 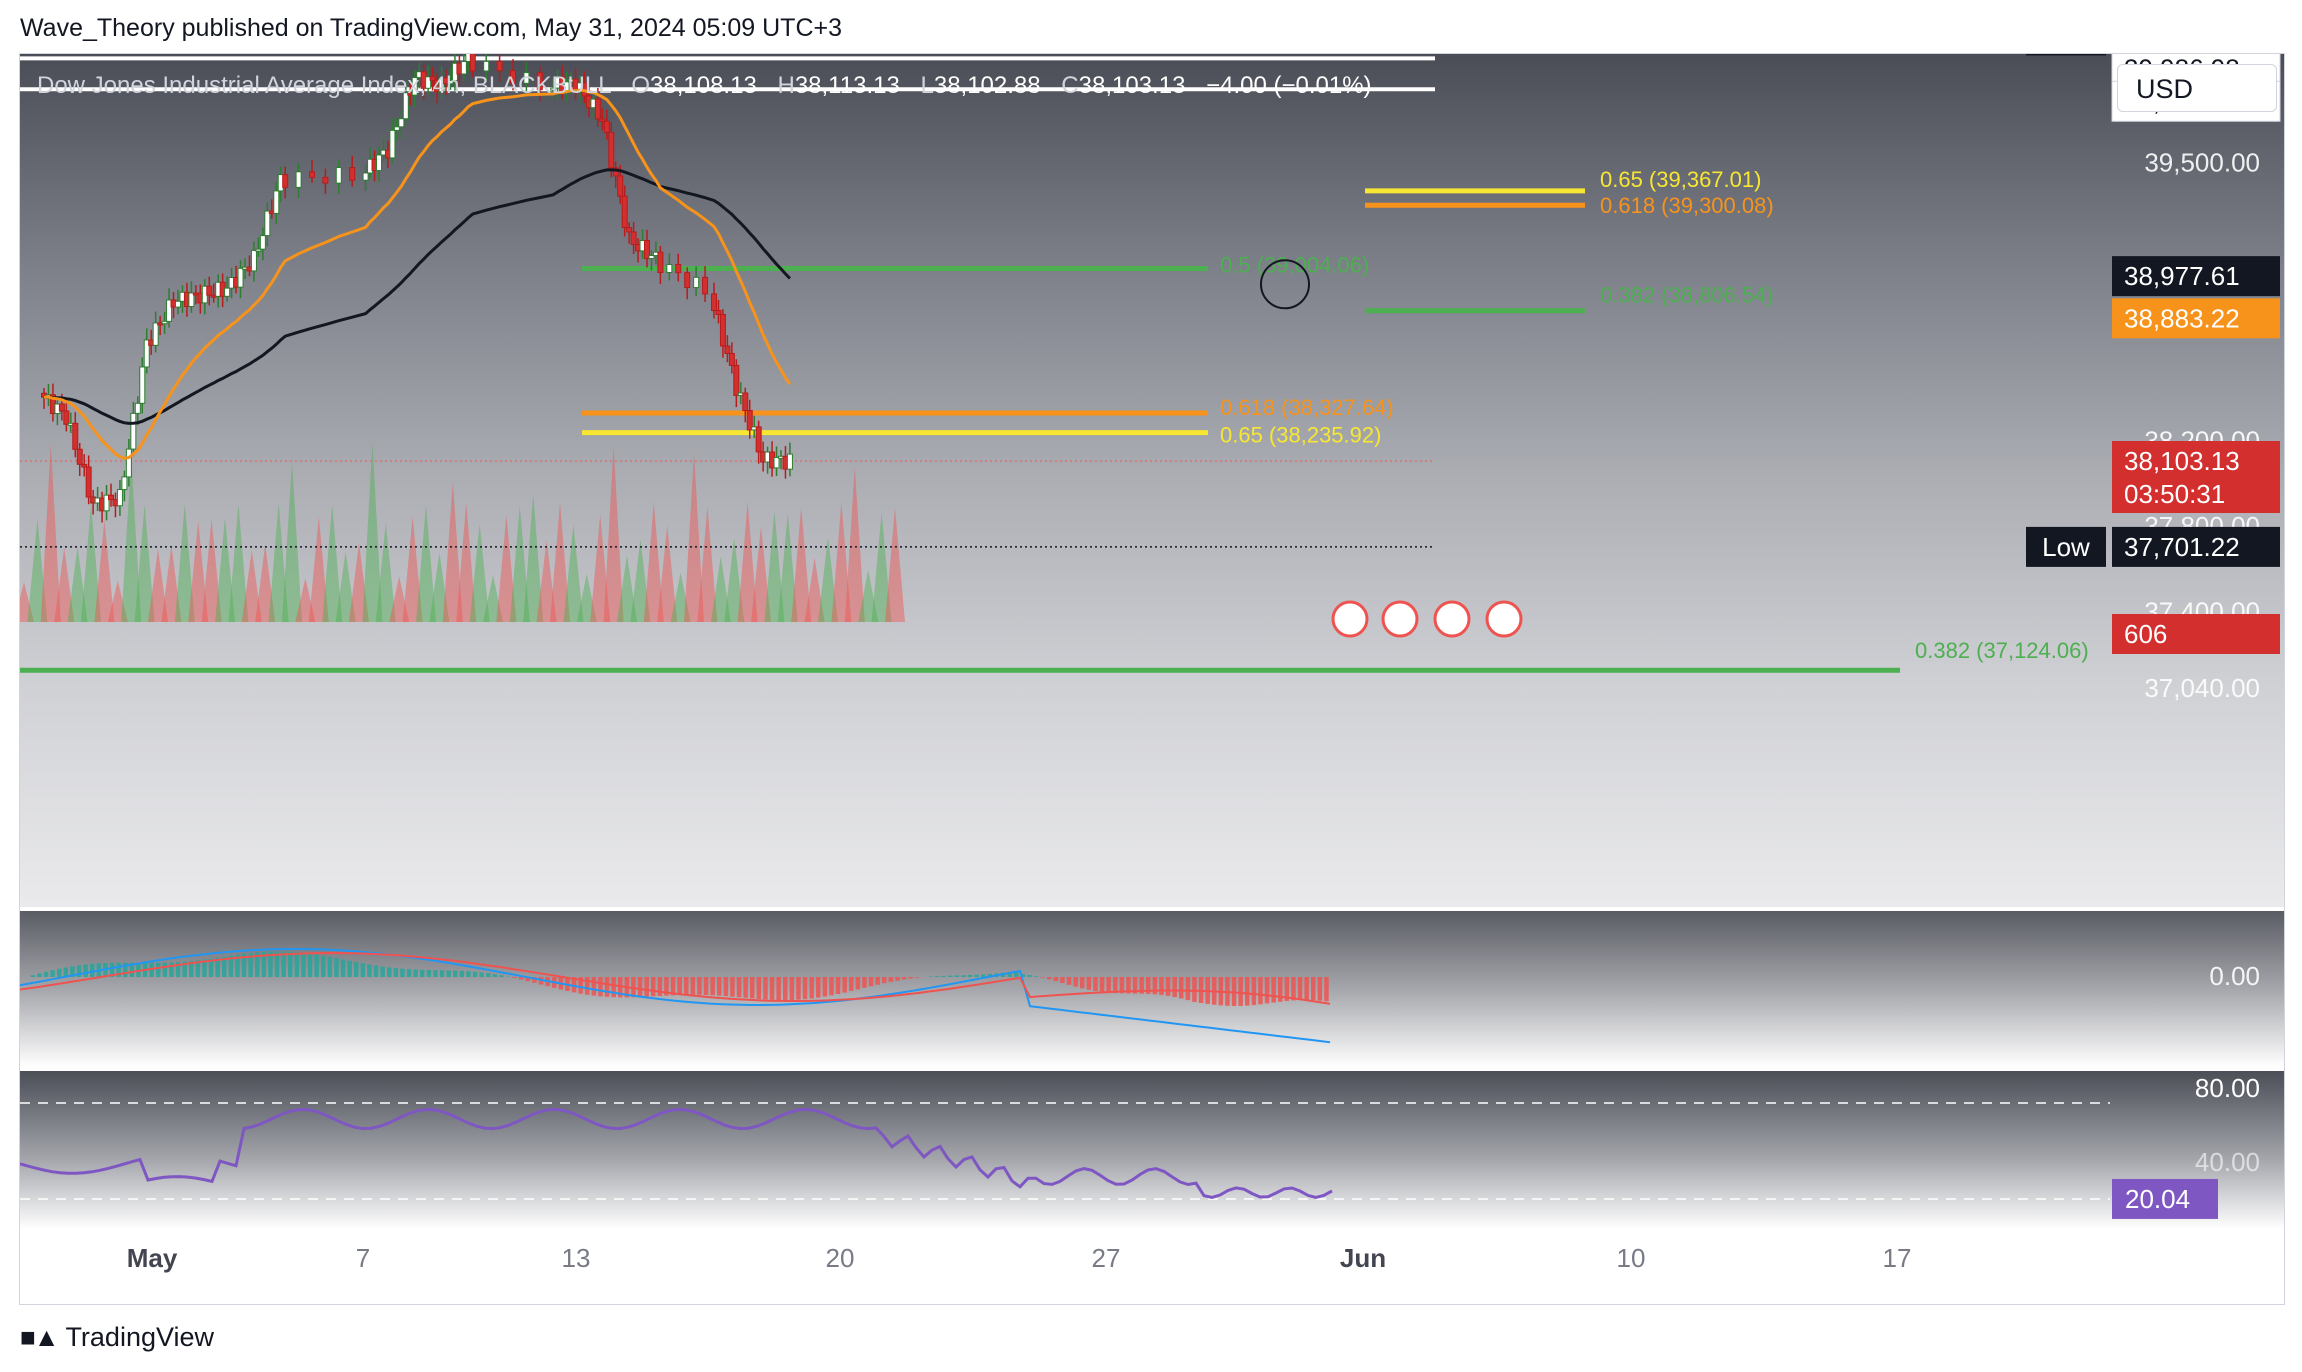 I want to click on rsi-pane: 80.00 40.00 20.04, so click(x=1152, y=1150).